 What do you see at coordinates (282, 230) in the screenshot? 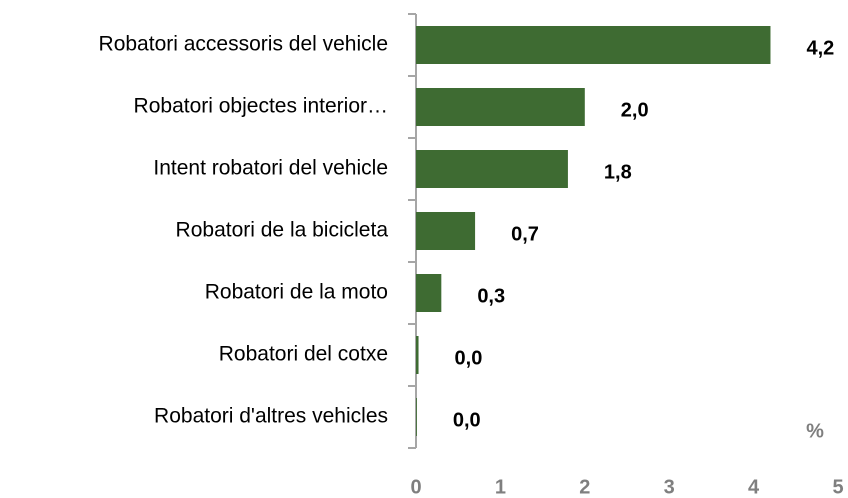
I see `y-tick-label: Robatori de la bicicleta` at bounding box center [282, 230].